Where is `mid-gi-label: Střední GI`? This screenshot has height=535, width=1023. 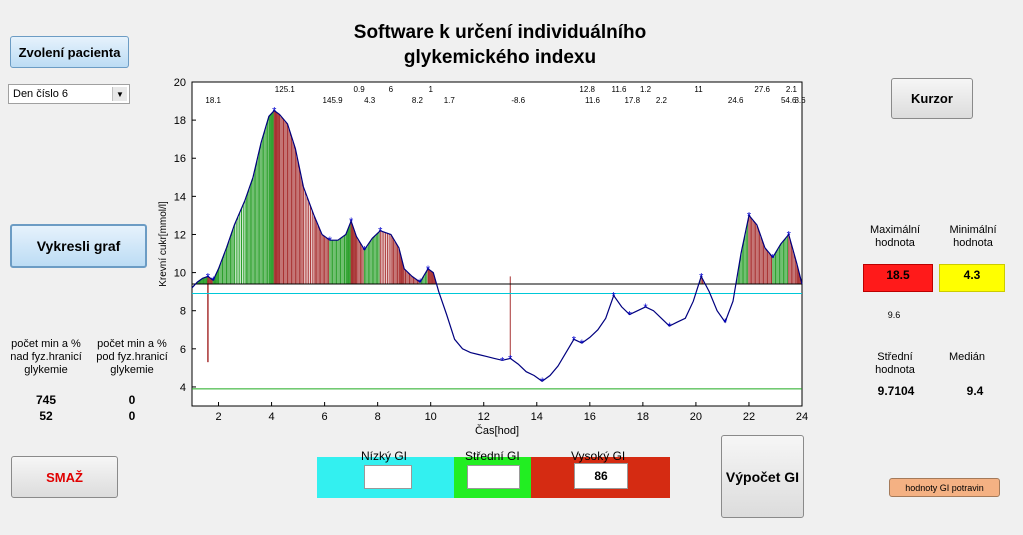
mid-gi-label: Střední GI is located at coordinates (492, 456).